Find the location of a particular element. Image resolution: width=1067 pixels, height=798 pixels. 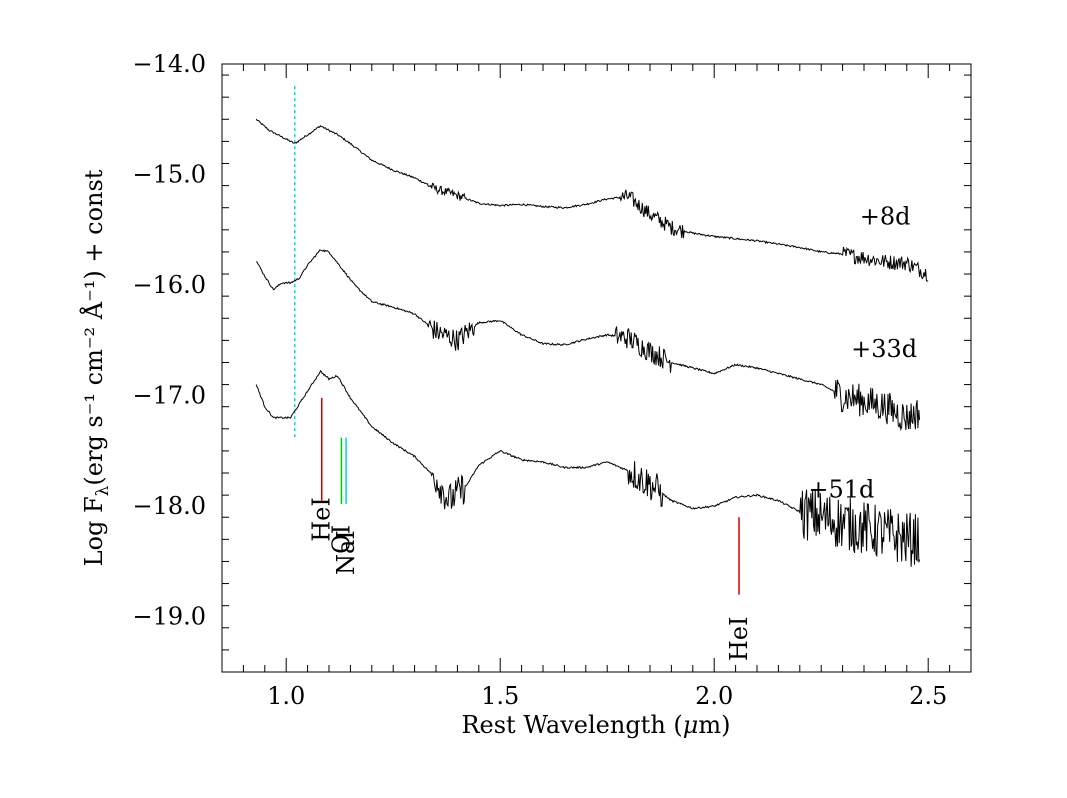

series-label: +33d is located at coordinates (884, 349).